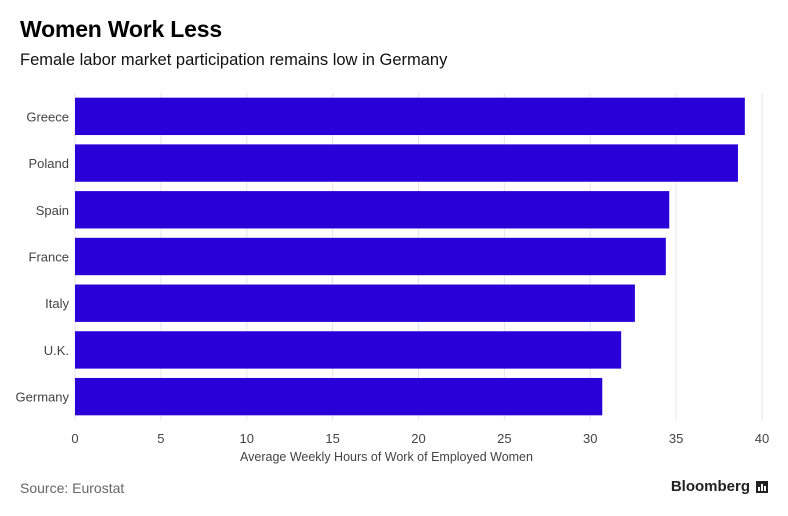 The image size is (788, 516). What do you see at coordinates (49, 163) in the screenshot?
I see `category-label: Poland` at bounding box center [49, 163].